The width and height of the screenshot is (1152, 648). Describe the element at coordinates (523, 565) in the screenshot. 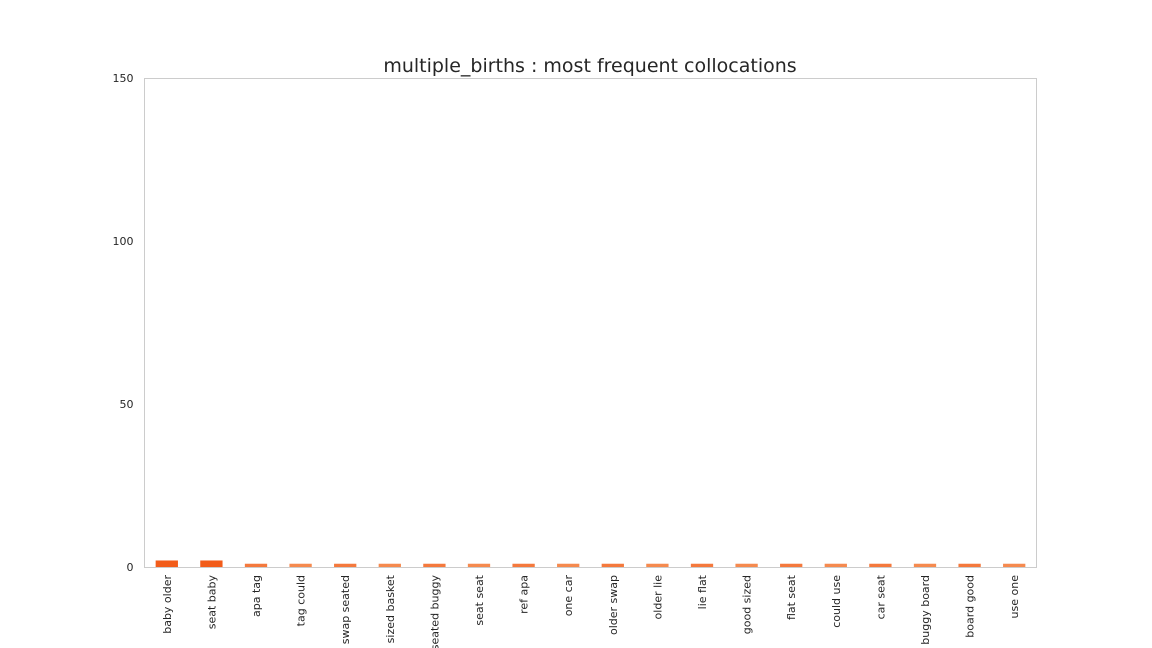

I see `bar-ref-apa` at that location.